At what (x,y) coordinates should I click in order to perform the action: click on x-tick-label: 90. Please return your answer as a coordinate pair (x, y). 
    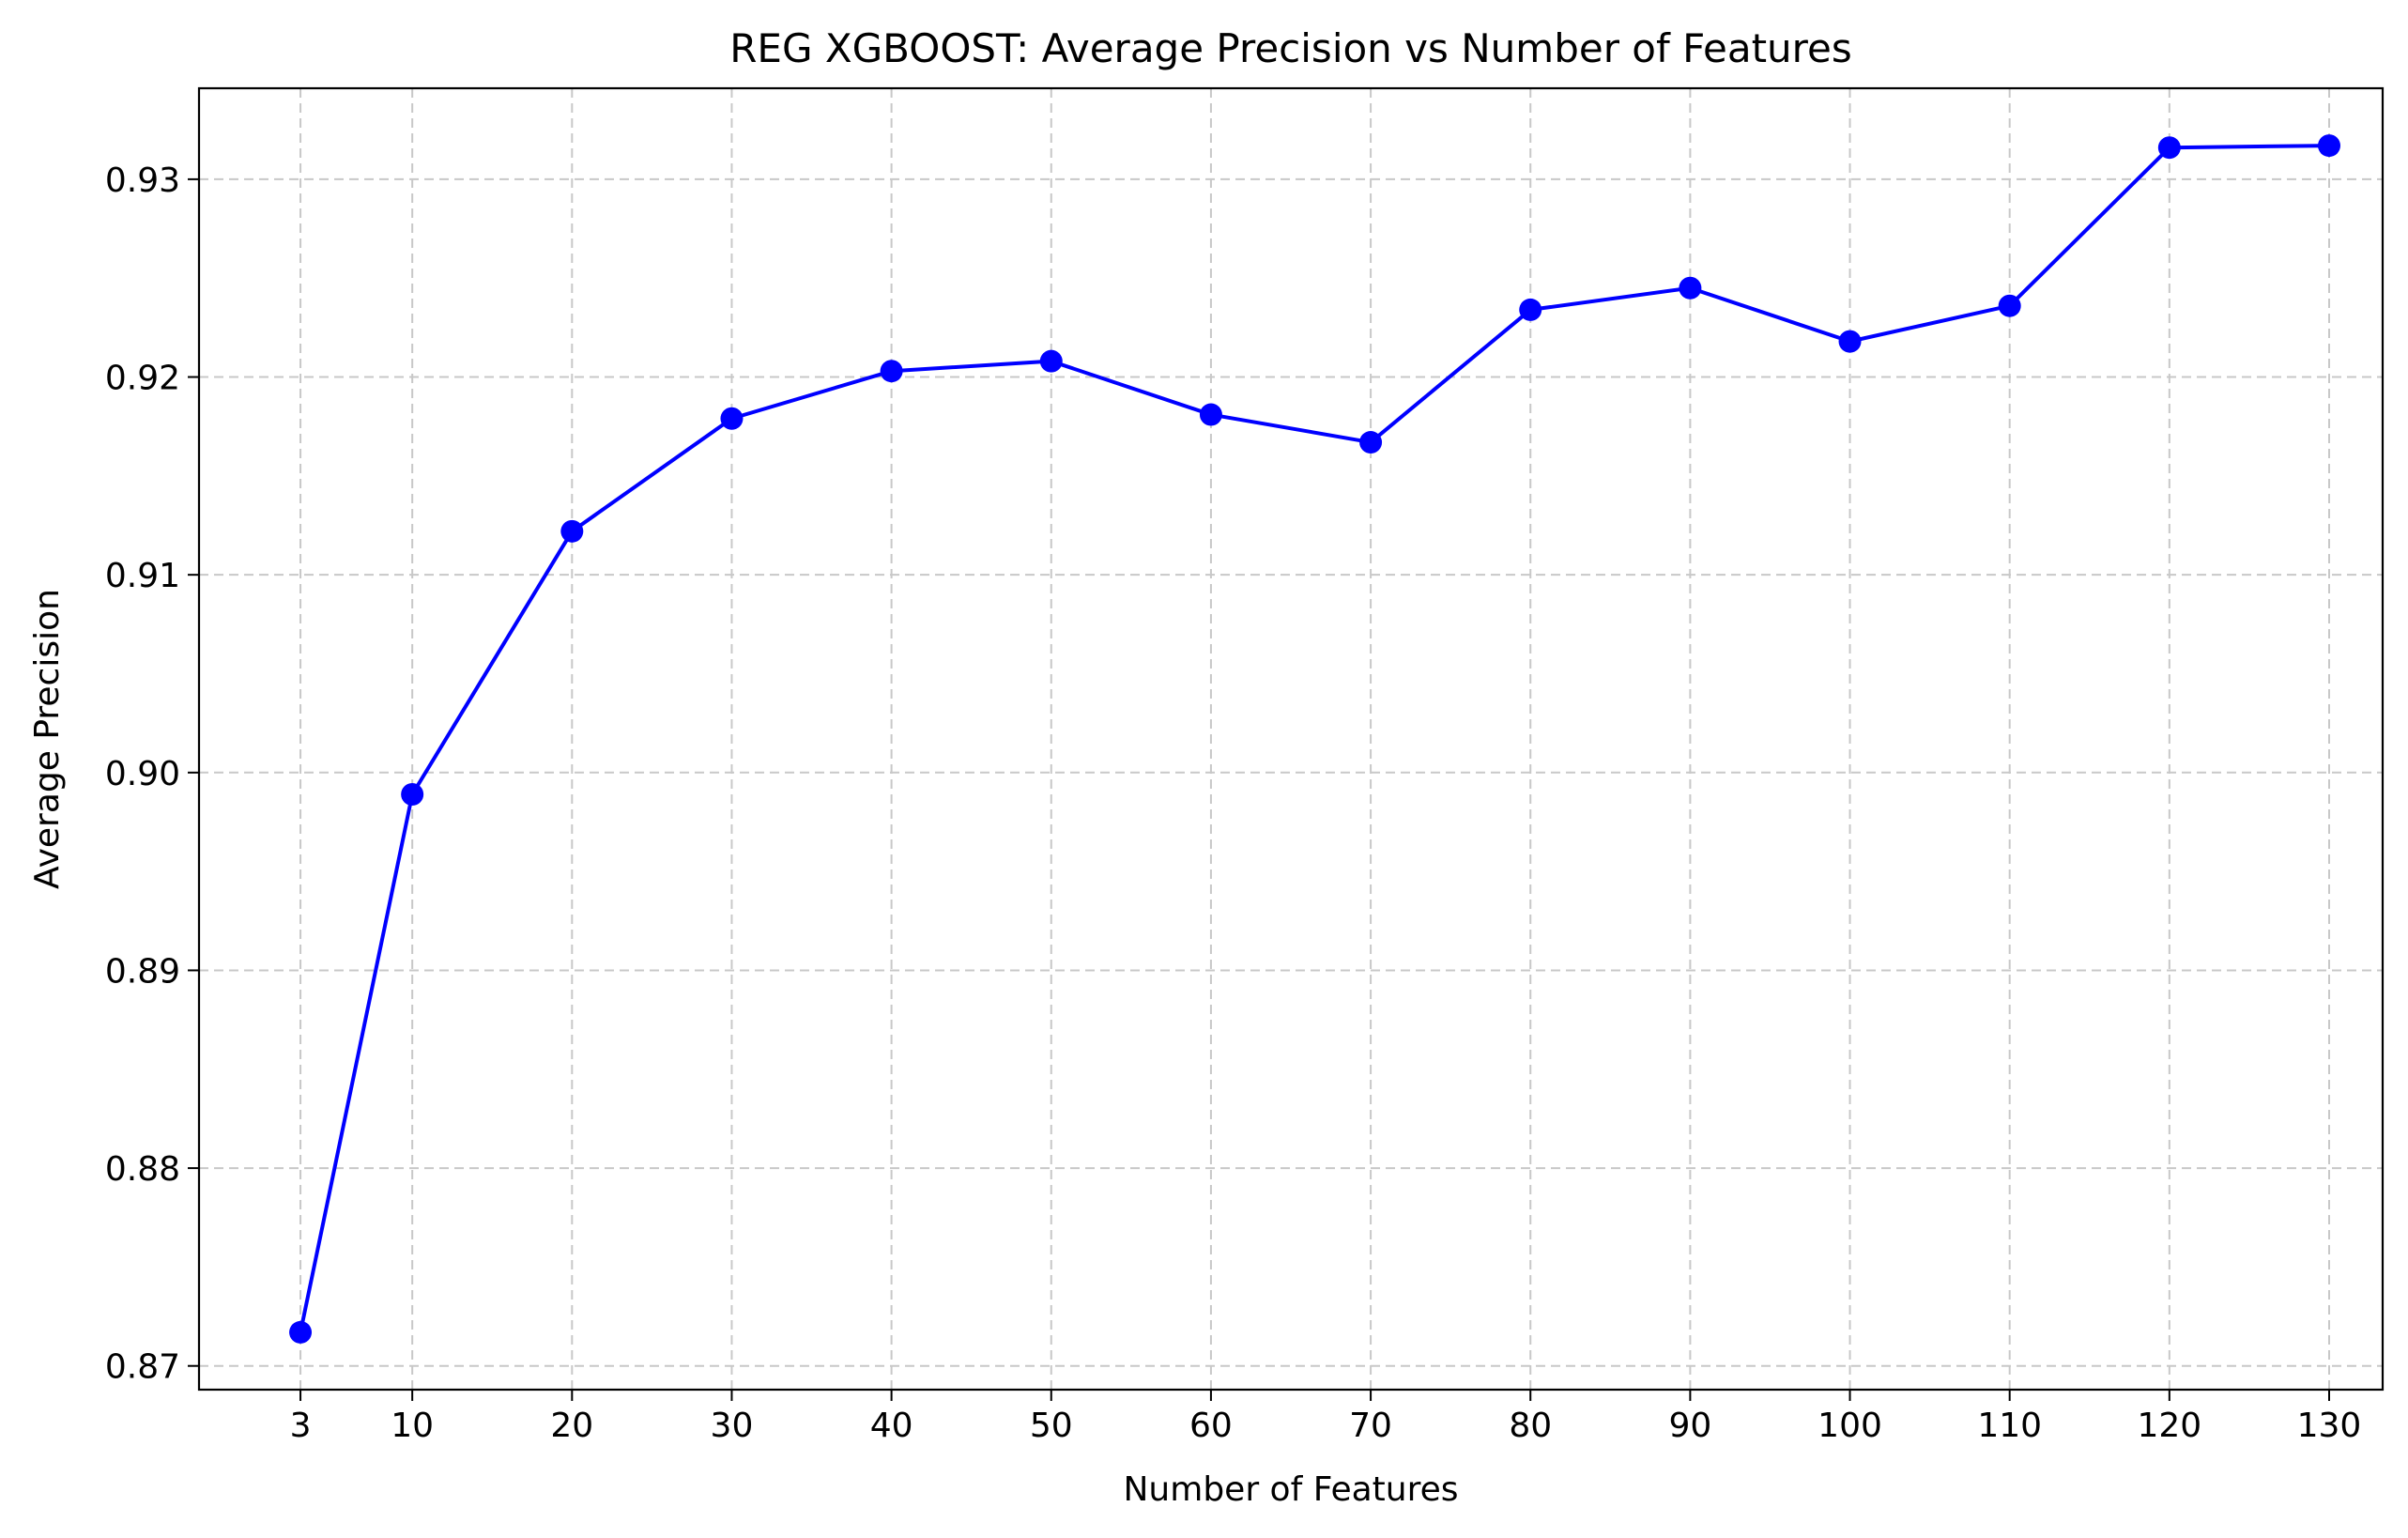
    Looking at the image, I should click on (1689, 1426).